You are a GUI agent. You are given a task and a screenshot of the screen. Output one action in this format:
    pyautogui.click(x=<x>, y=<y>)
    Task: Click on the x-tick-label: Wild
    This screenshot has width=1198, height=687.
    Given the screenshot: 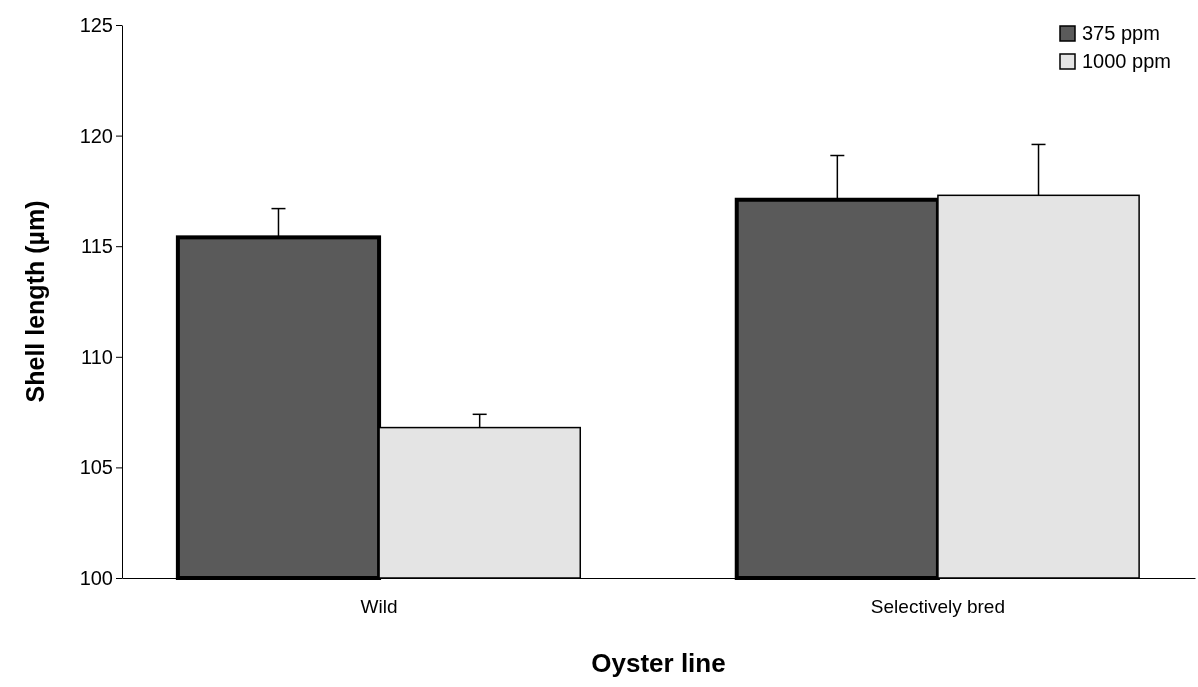 What is the action you would take?
    pyautogui.click(x=379, y=607)
    